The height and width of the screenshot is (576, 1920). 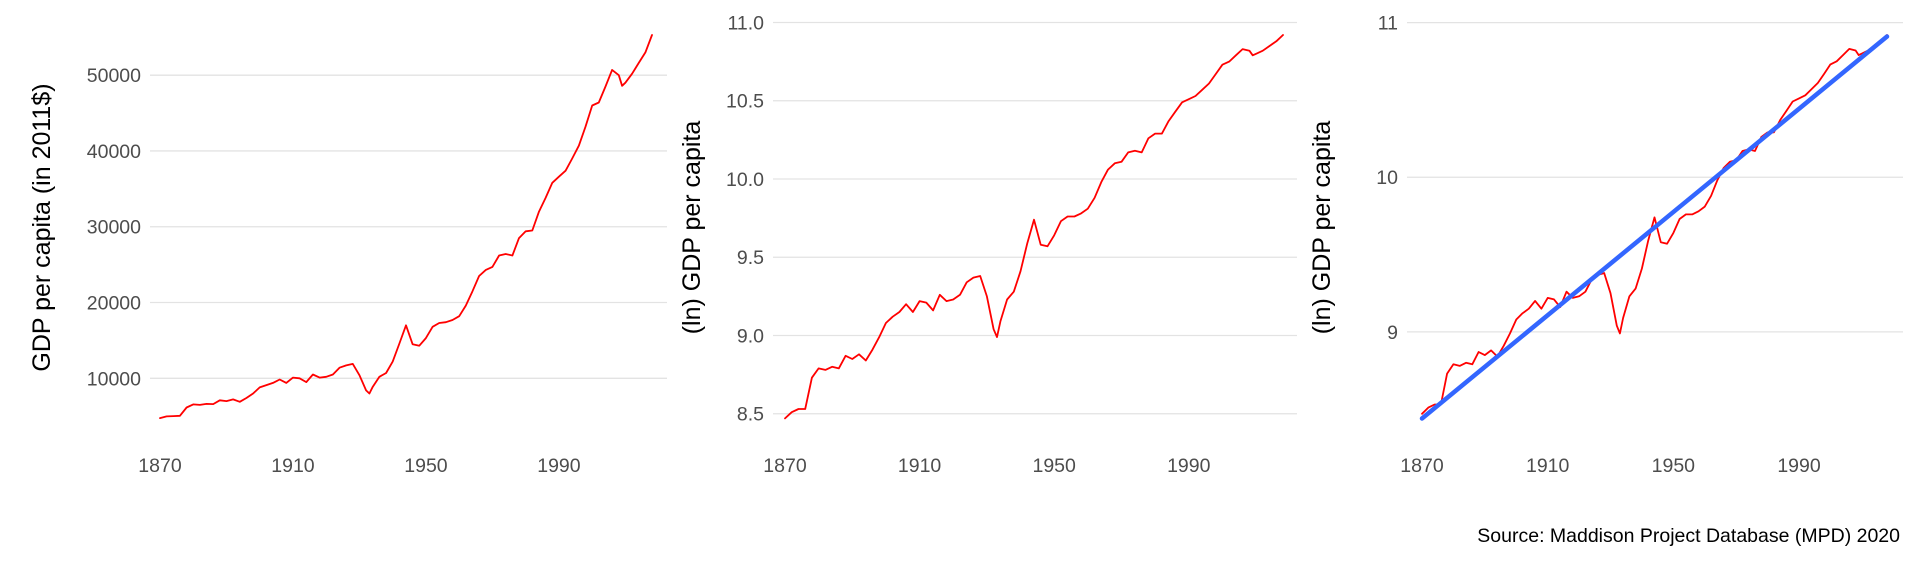 I want to click on y-tick-label: 30000, so click(x=114, y=228).